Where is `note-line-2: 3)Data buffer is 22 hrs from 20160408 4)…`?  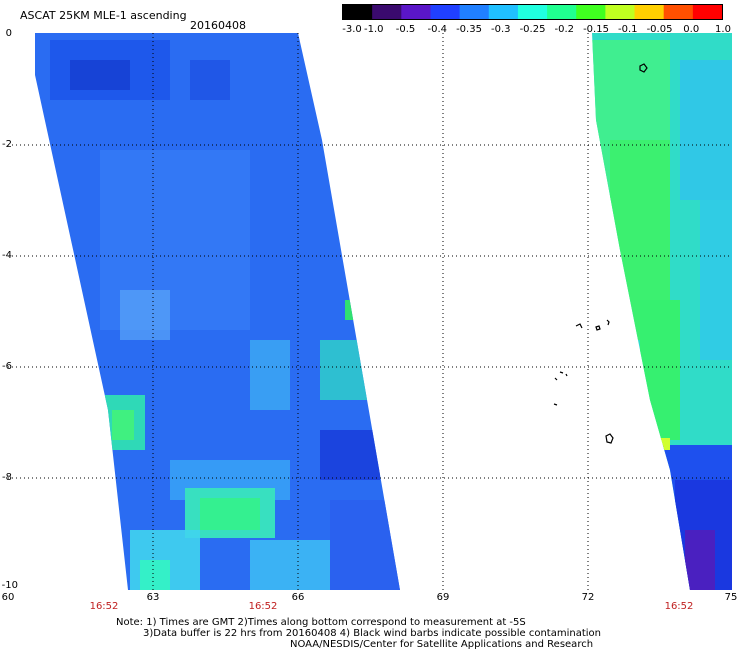
note-line-2: 3)Data buffer is 22 hrs from 20160408 4)… is located at coordinates (372, 633).